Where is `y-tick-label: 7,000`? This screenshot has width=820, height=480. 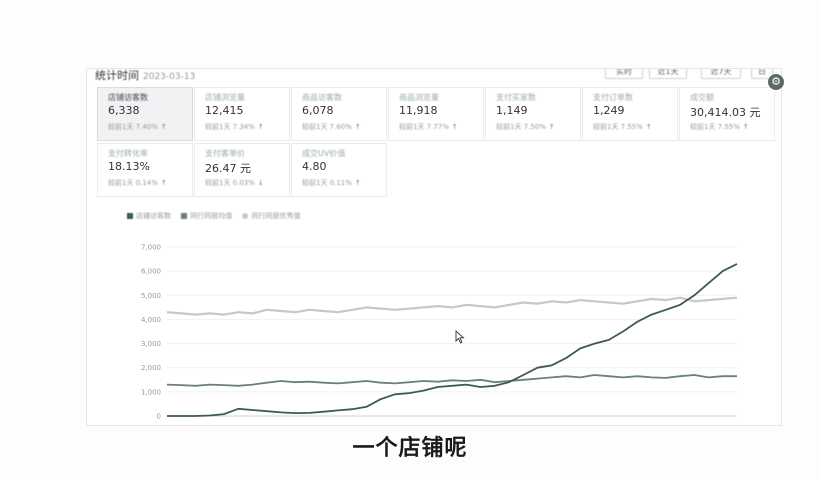
y-tick-label: 7,000 is located at coordinates (151, 248).